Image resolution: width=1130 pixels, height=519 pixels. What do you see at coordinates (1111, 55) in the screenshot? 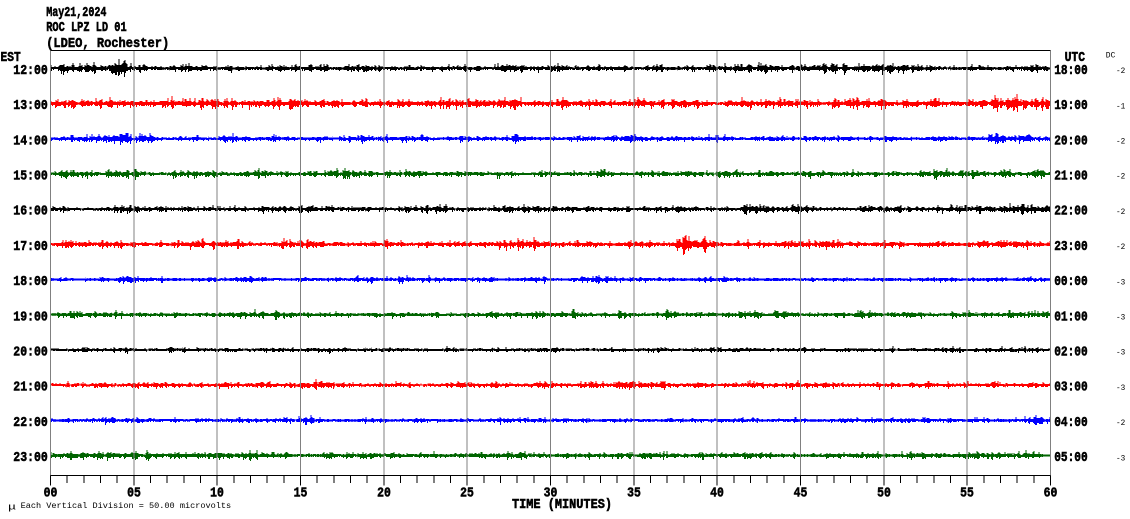
I see `svg-text: DC` at bounding box center [1111, 55].